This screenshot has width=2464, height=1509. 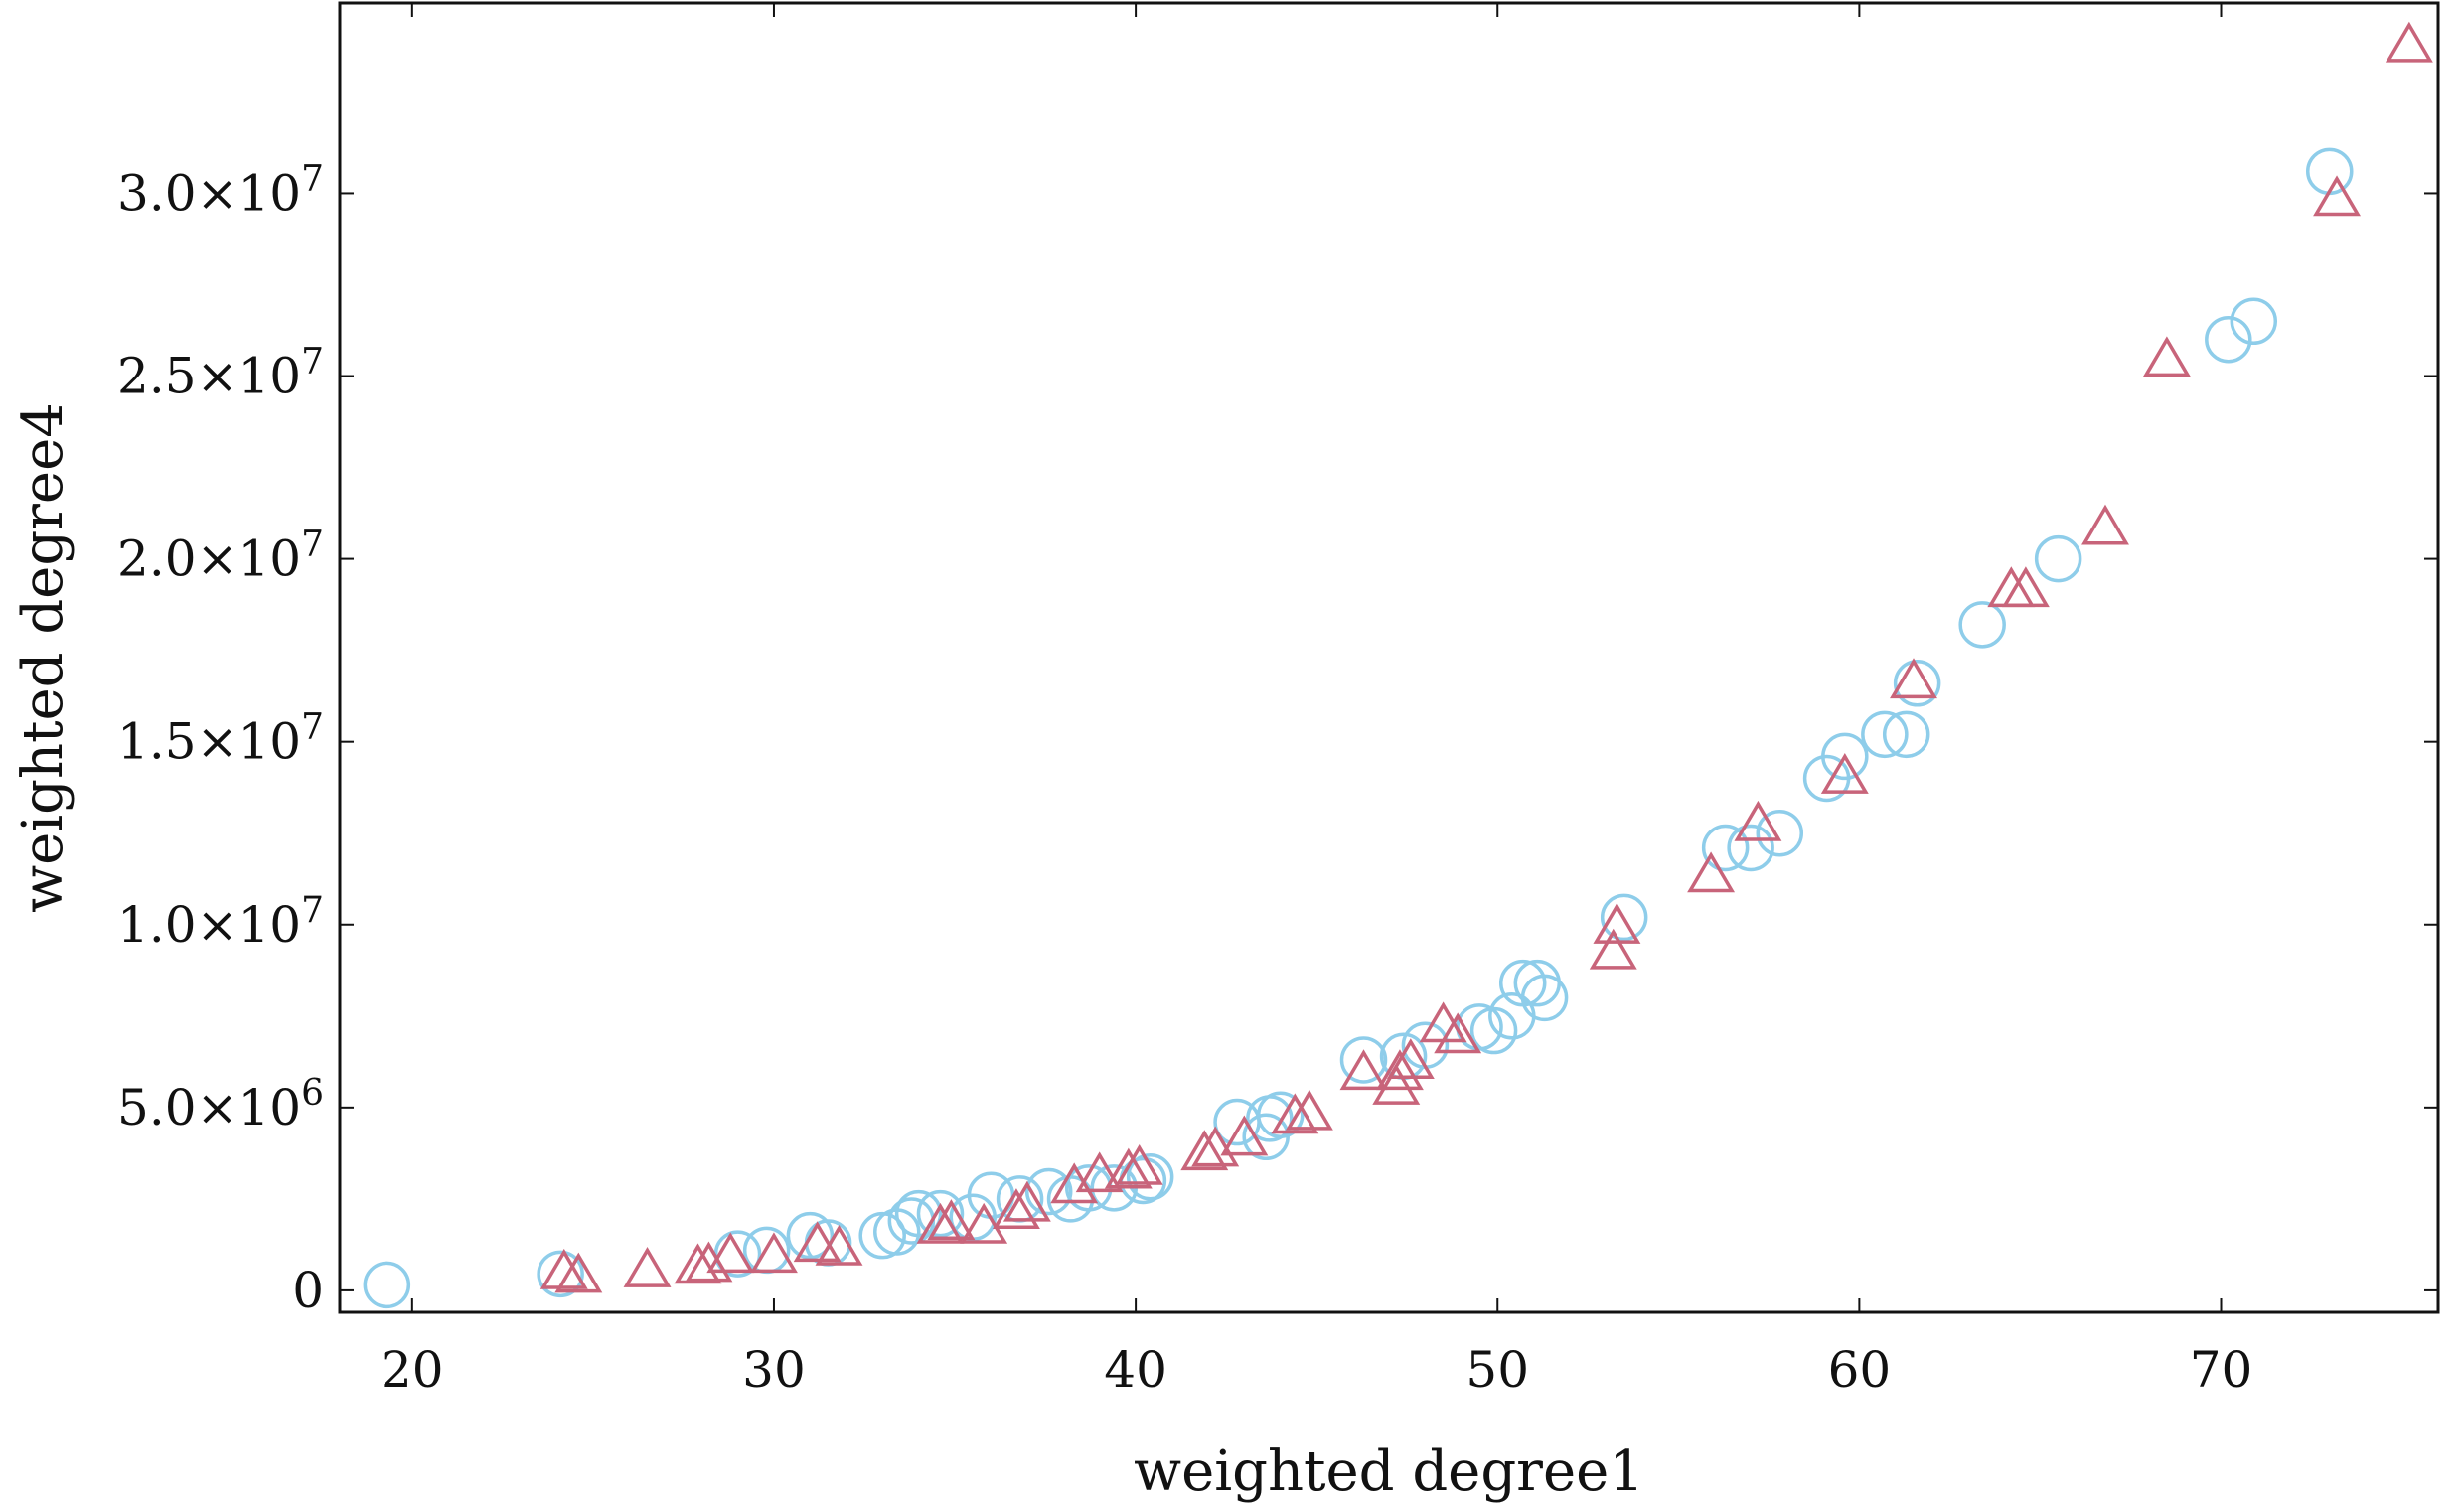 What do you see at coordinates (209, 377) in the screenshot?
I see `y-tick-mantissa: 2.5×10` at bounding box center [209, 377].